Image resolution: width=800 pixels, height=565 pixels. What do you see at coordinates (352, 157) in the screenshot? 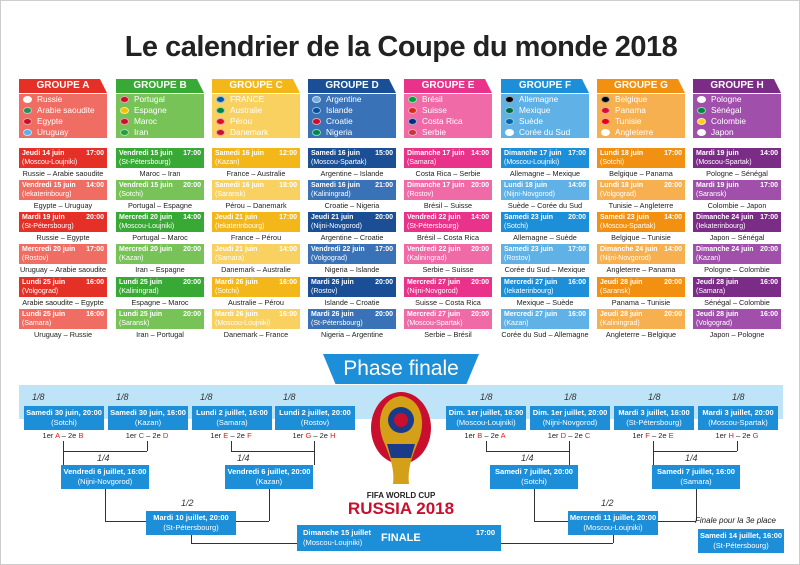
I see `match-box: Samedi 16 juin (Moscou-Spartak) 15:00` at bounding box center [352, 157].